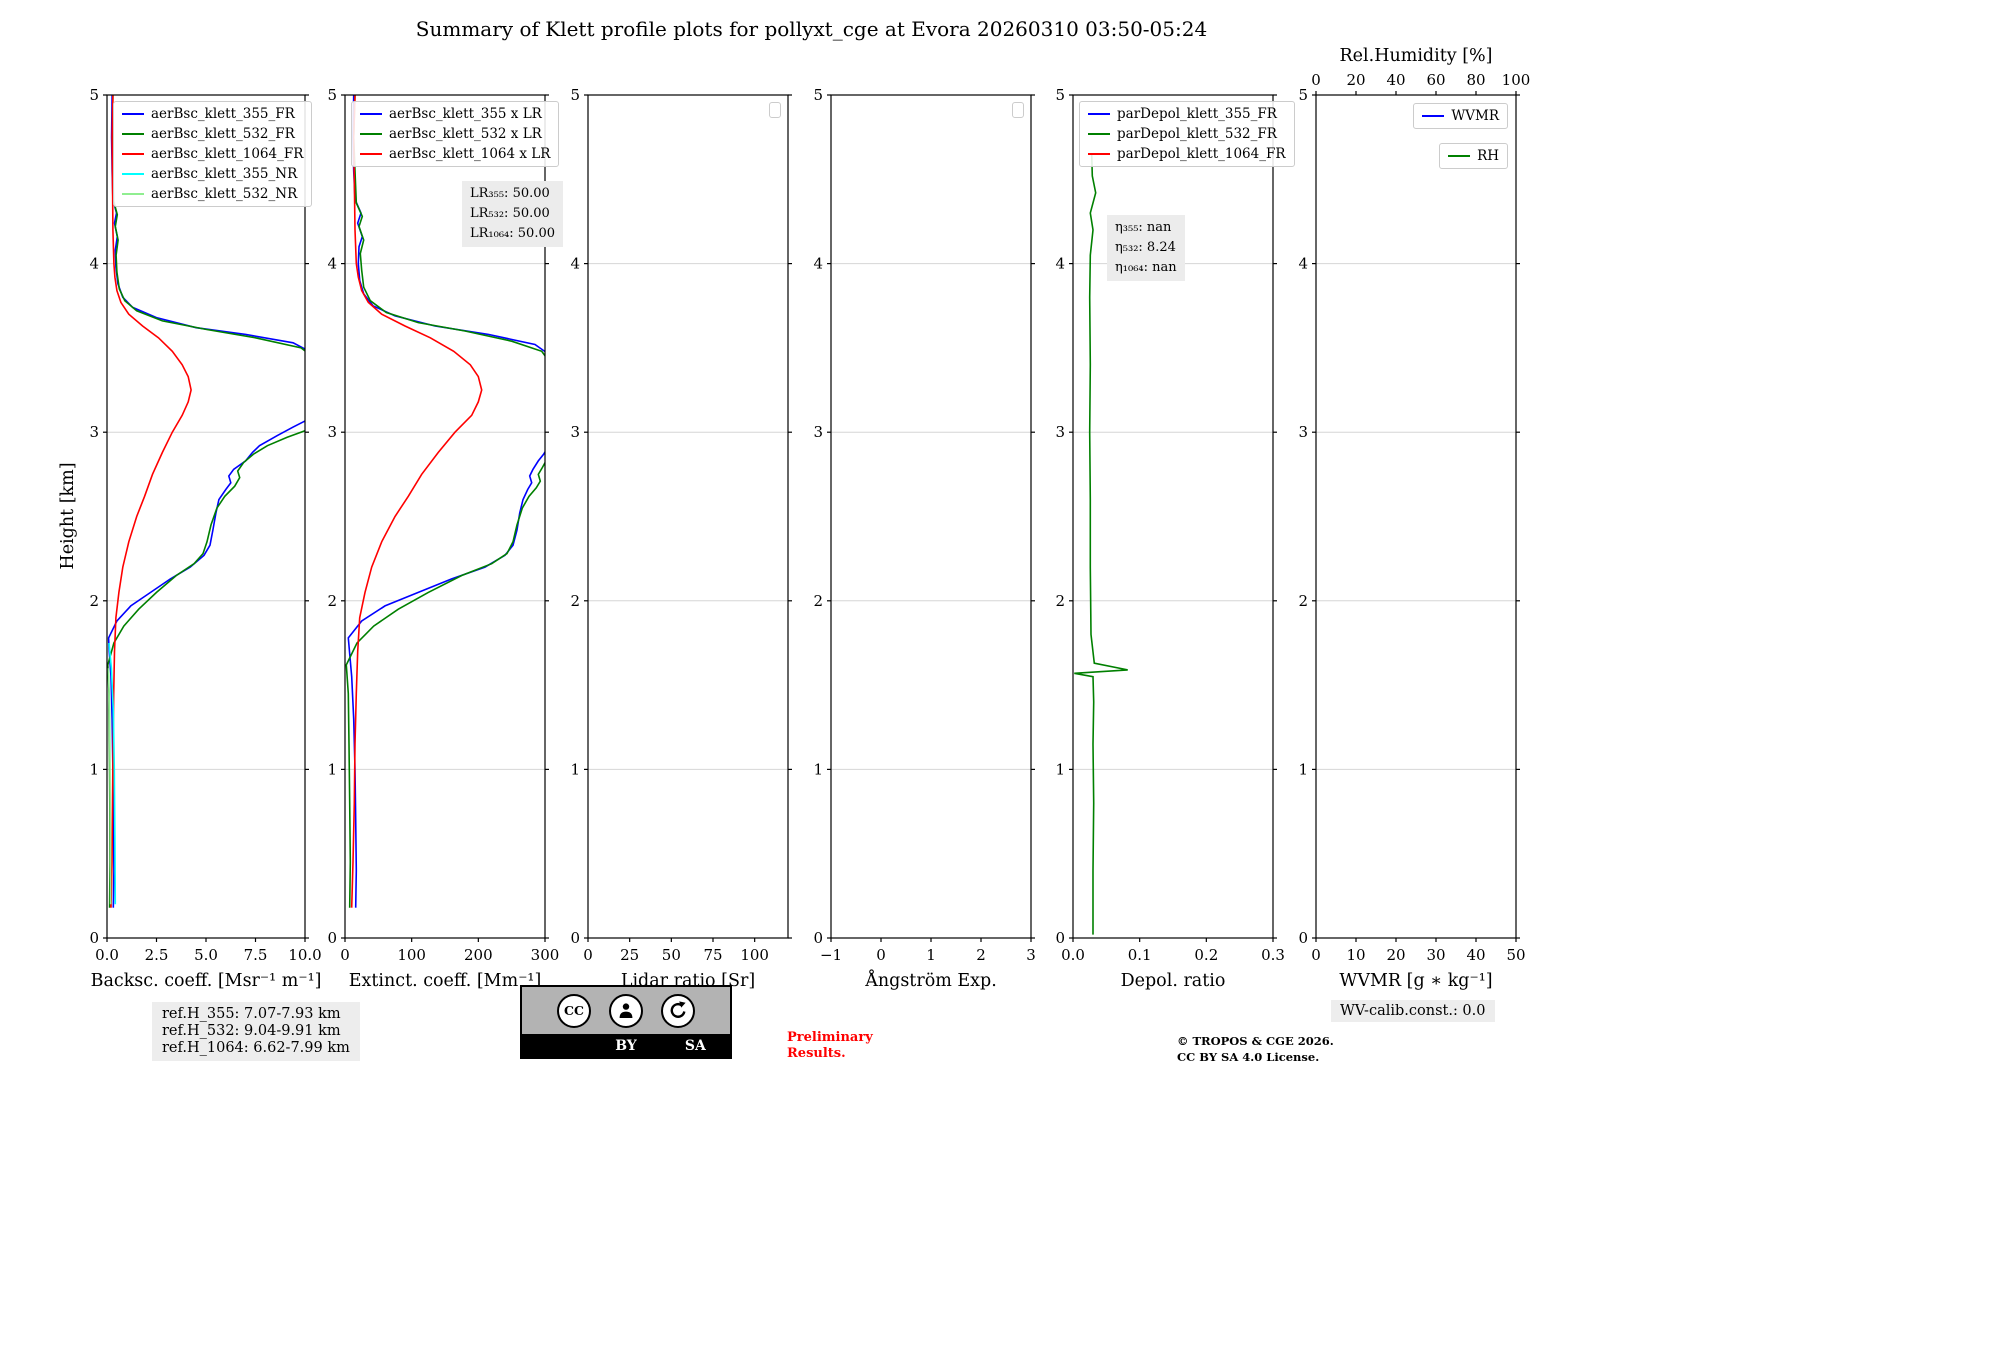 The image size is (2000, 1360). I want to click on legend-label: parDepol_klett_532_FR, so click(1197, 134).